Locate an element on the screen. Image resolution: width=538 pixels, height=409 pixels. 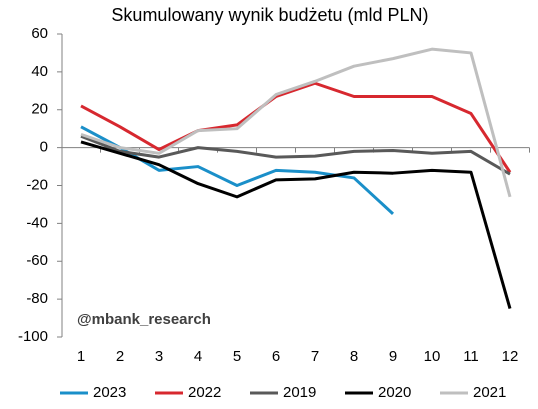
legend-label: 2019 is located at coordinates (299, 392).